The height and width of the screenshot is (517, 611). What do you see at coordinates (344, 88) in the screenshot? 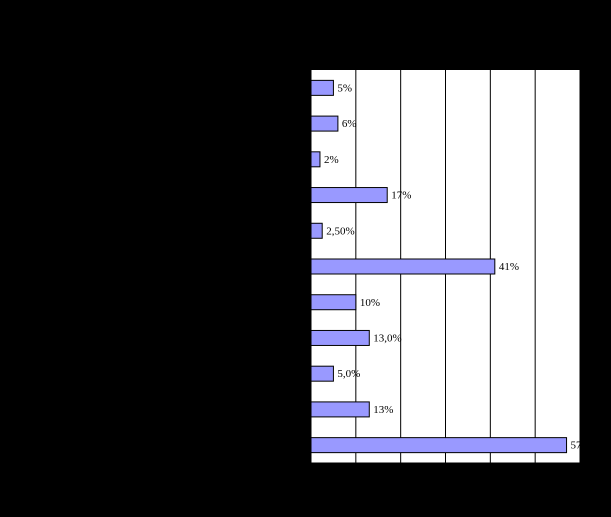
I see `value-label: 5%` at bounding box center [344, 88].